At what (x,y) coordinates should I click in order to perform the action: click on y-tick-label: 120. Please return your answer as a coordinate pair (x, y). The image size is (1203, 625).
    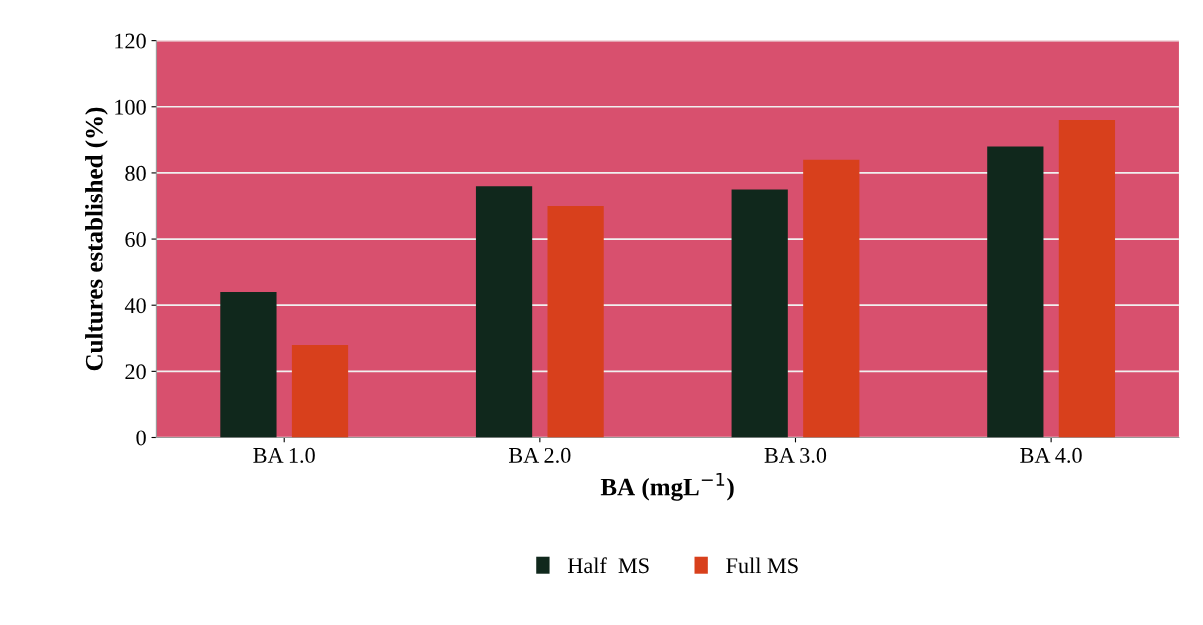
    Looking at the image, I should click on (130, 41).